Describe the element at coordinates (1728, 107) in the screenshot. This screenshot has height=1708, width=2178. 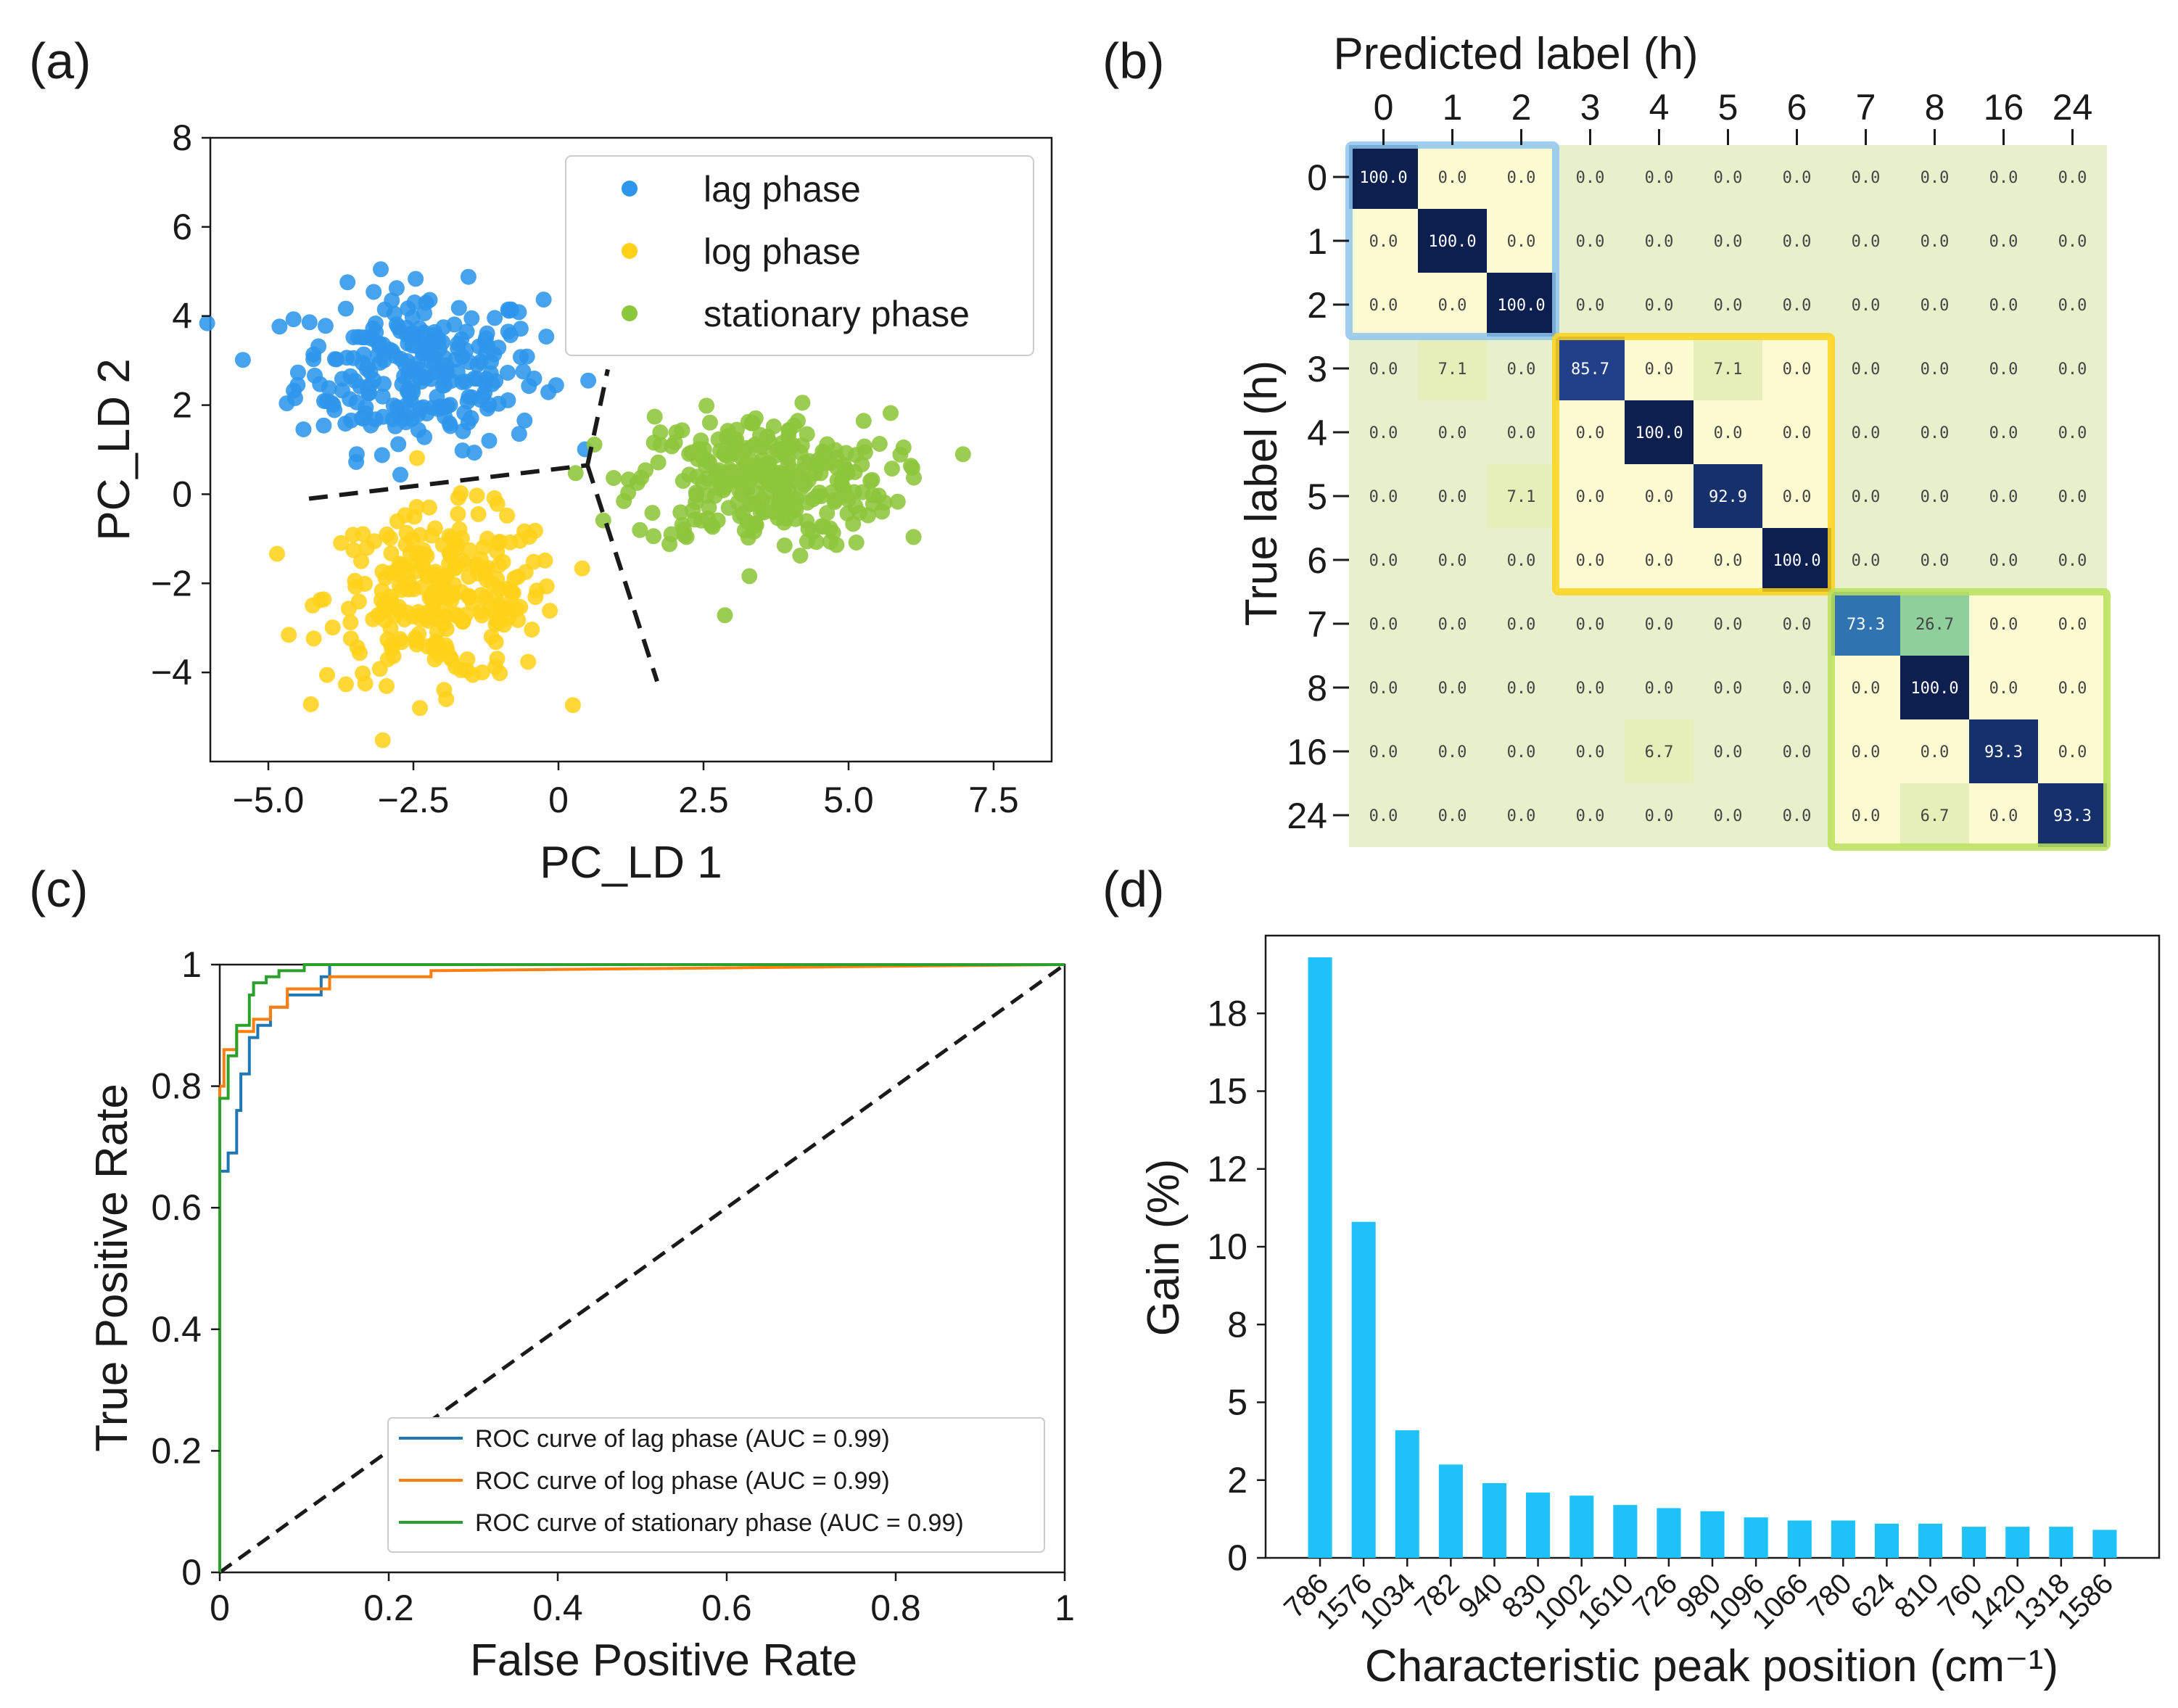
I see `col-tick-label: 5` at that location.